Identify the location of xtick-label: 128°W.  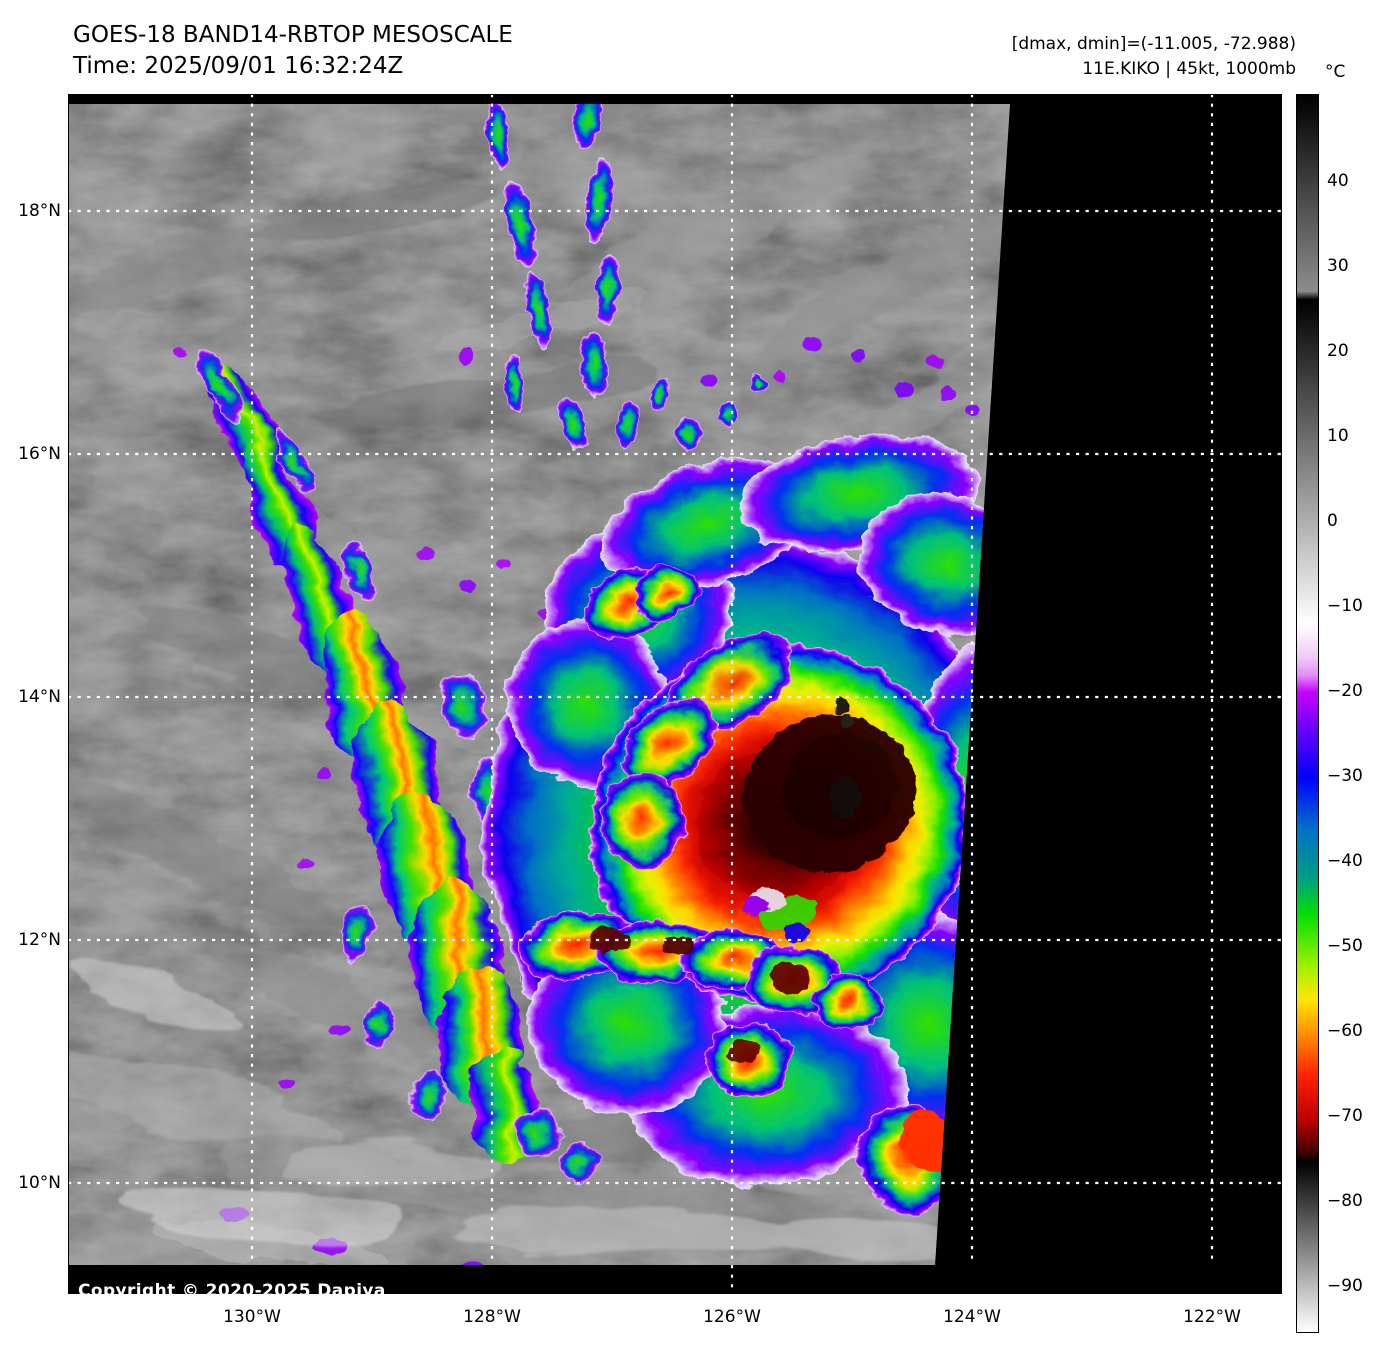
(492, 1317).